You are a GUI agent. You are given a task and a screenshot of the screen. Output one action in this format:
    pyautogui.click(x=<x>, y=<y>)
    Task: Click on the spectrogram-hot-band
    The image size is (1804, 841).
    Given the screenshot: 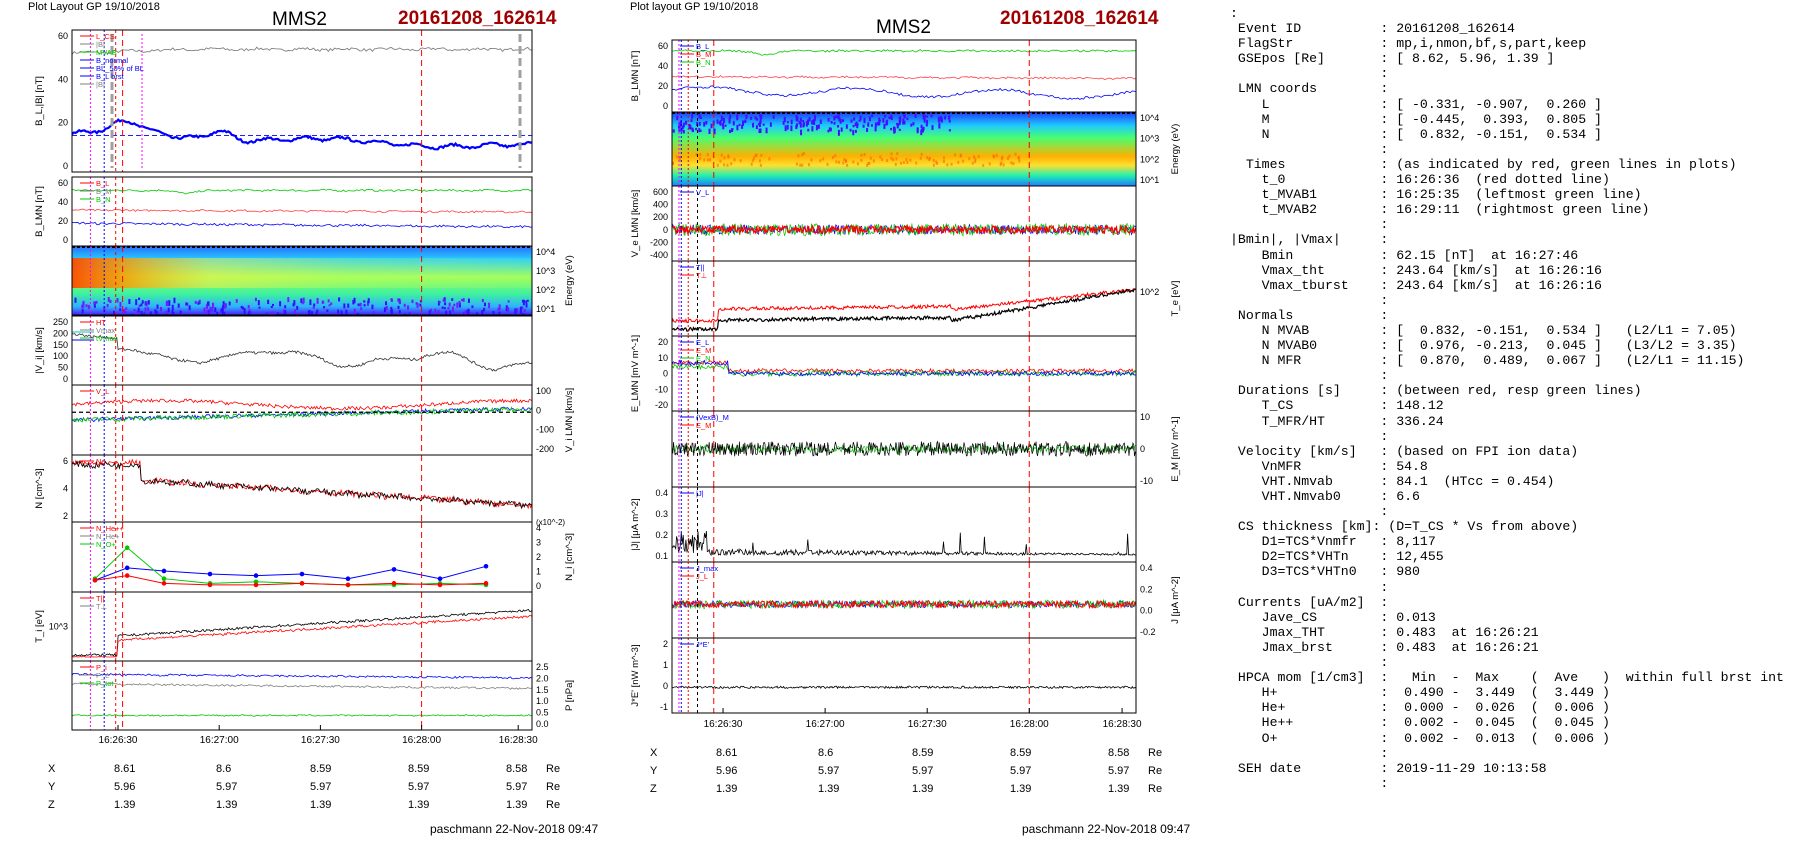 What is the action you would take?
    pyautogui.click(x=302, y=273)
    